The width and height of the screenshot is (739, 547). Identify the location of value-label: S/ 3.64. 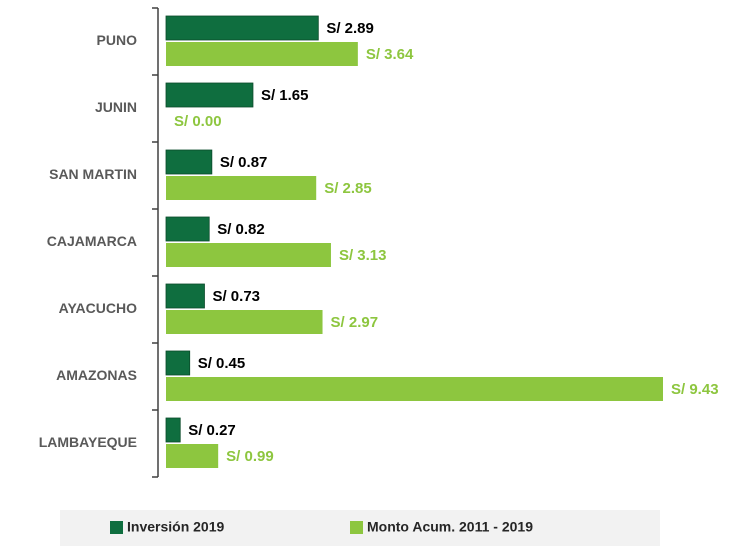
(390, 54).